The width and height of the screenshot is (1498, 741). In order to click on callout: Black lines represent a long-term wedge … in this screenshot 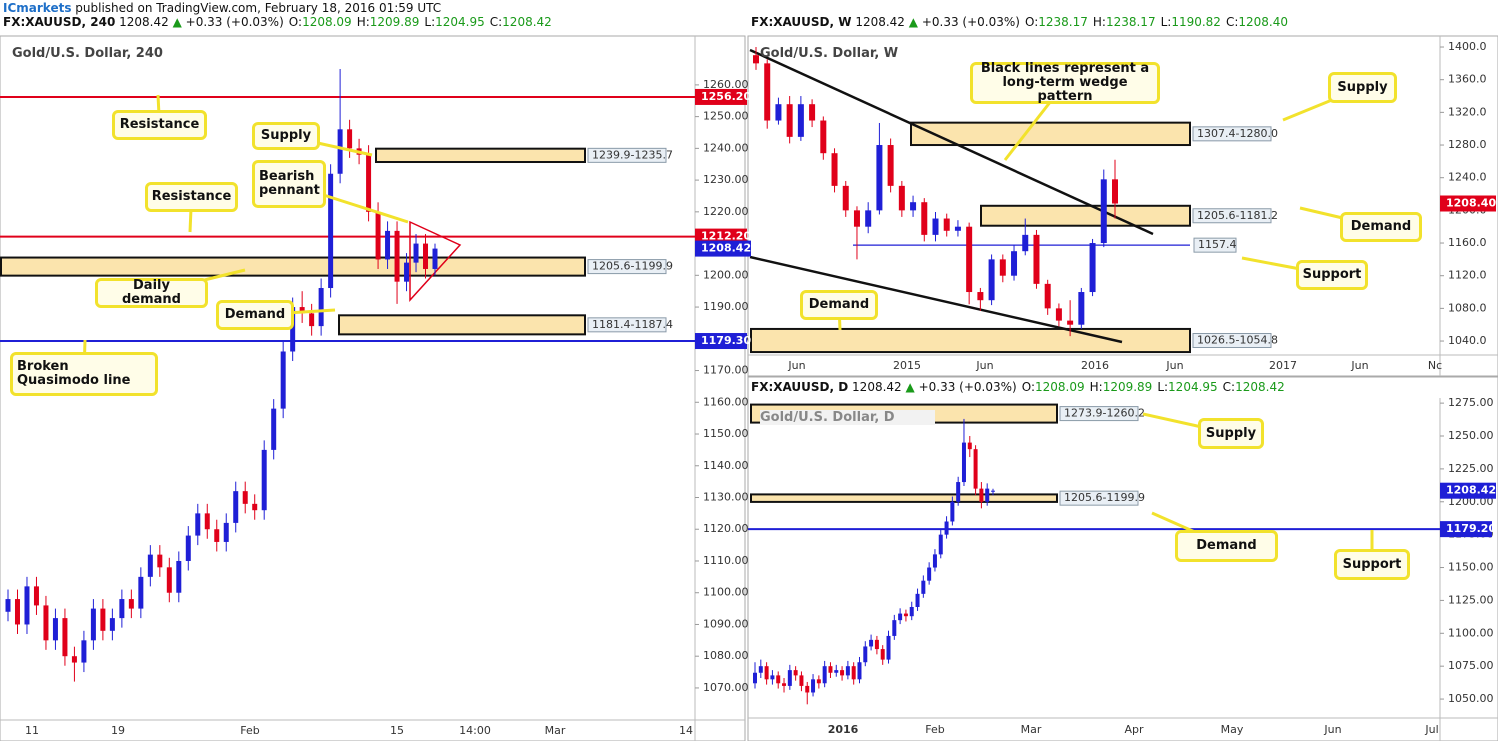, I will do `click(1065, 83)`.